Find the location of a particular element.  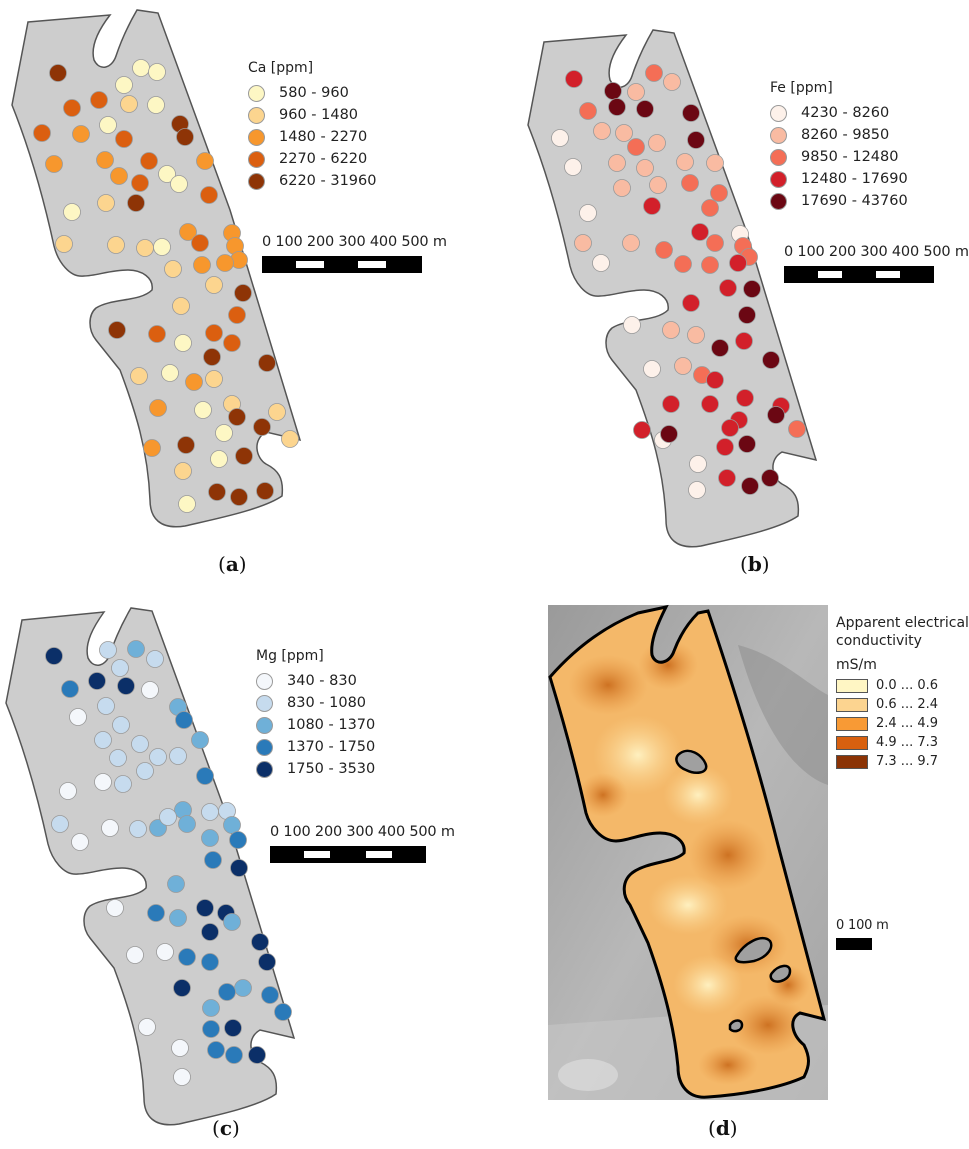

legend-item: 1080 - 1370 is located at coordinates (315, 725).